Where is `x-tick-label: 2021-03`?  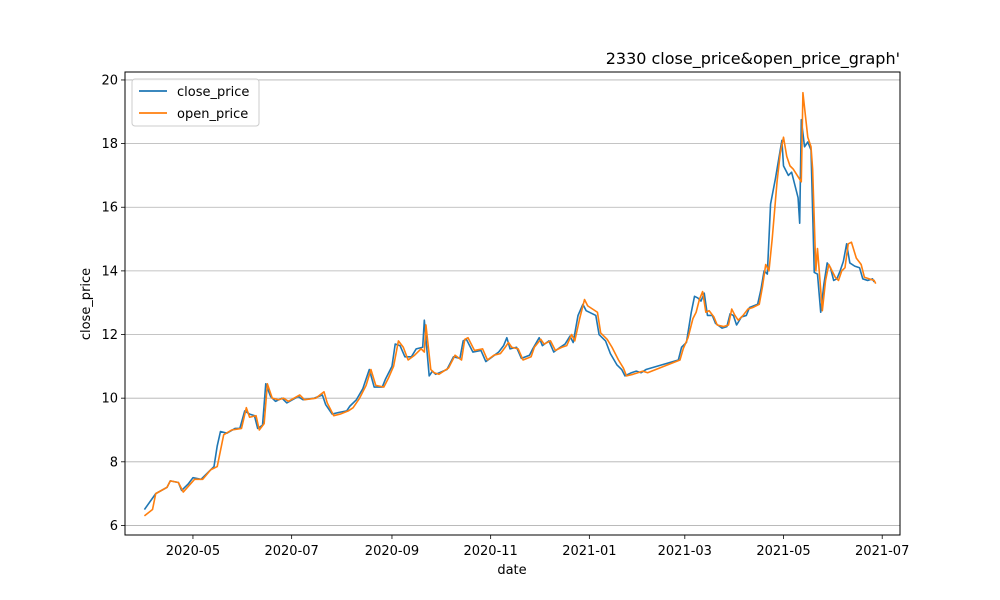 x-tick-label: 2021-03 is located at coordinates (685, 551).